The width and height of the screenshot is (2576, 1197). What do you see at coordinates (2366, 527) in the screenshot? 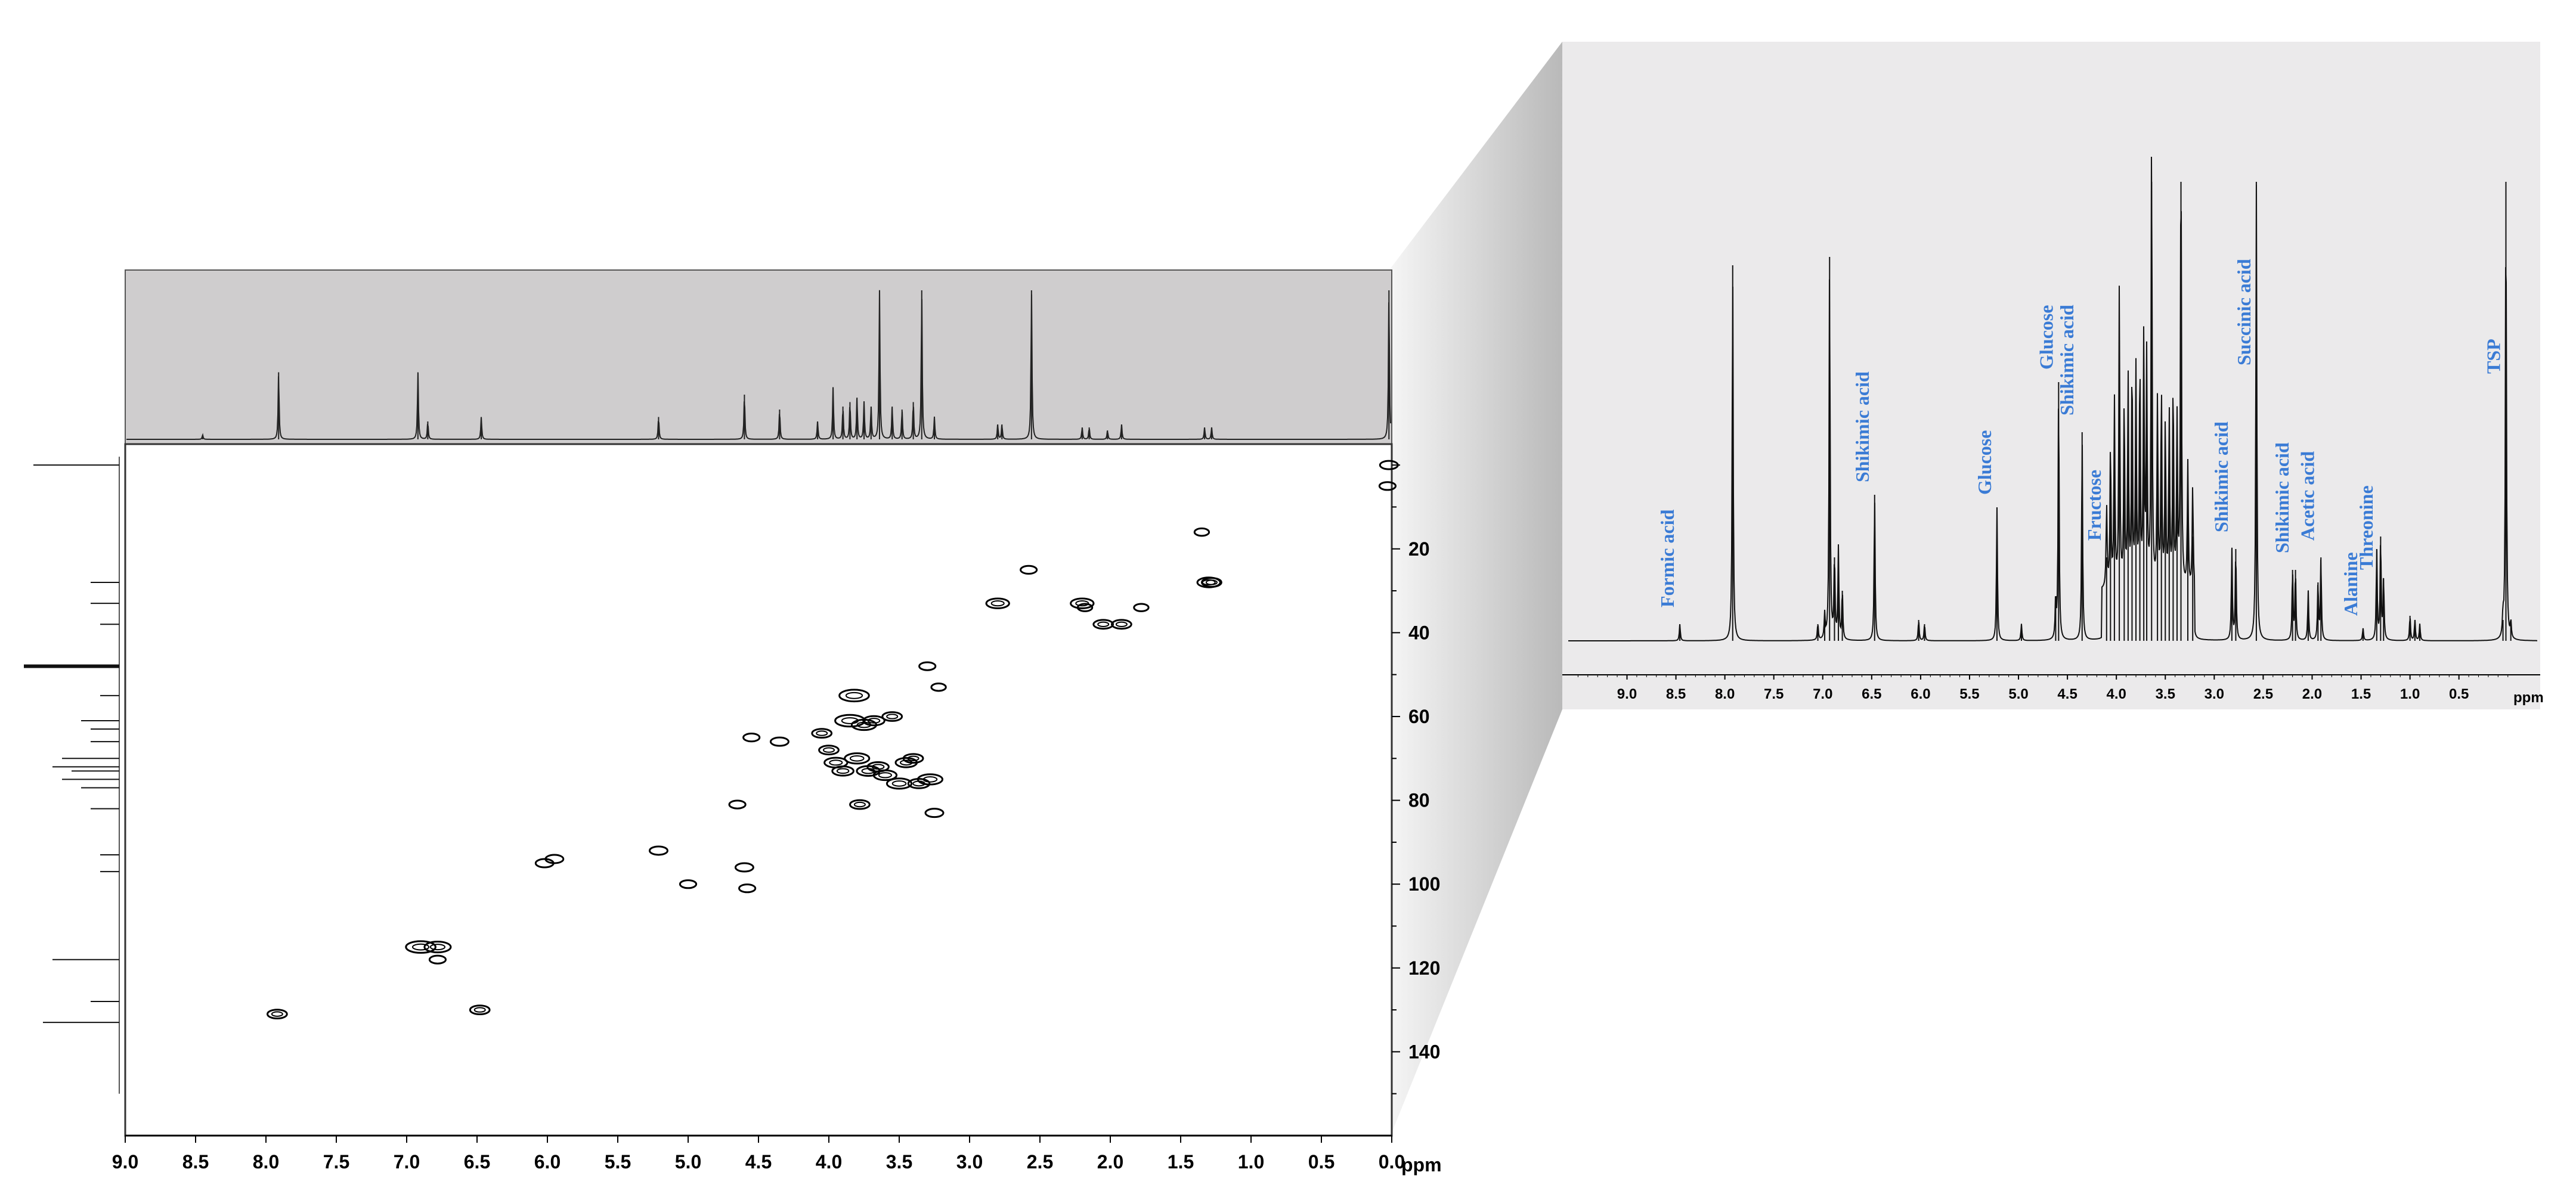
I see `metabolite-label: Threonine` at bounding box center [2366, 527].